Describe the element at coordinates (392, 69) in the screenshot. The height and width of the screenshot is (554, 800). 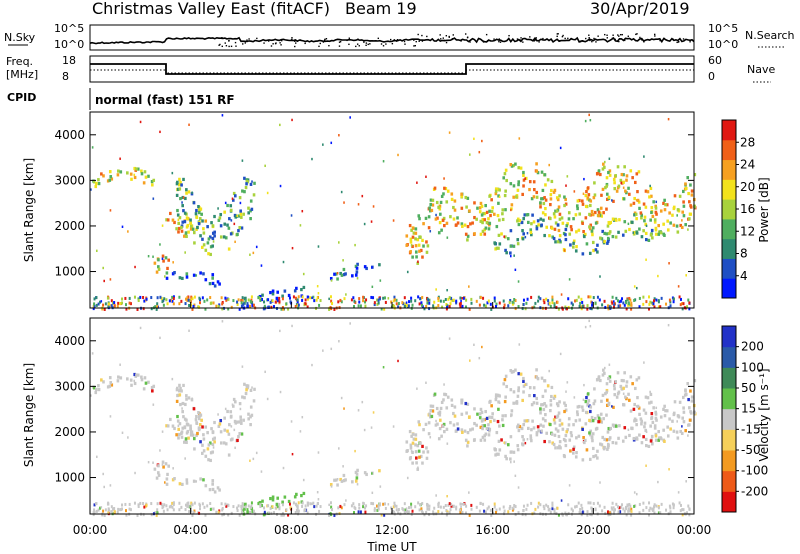
I see `frequency-panel-frame` at that location.